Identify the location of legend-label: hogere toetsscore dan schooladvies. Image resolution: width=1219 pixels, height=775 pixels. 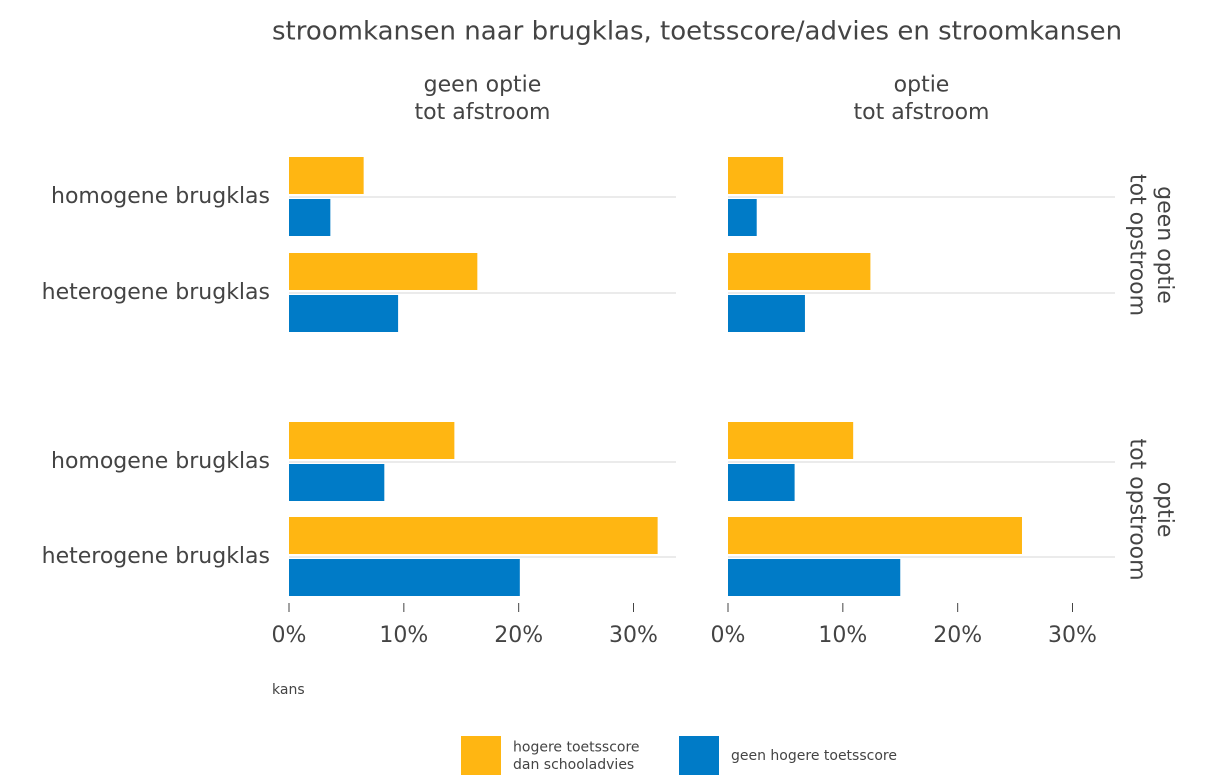
(576, 756).